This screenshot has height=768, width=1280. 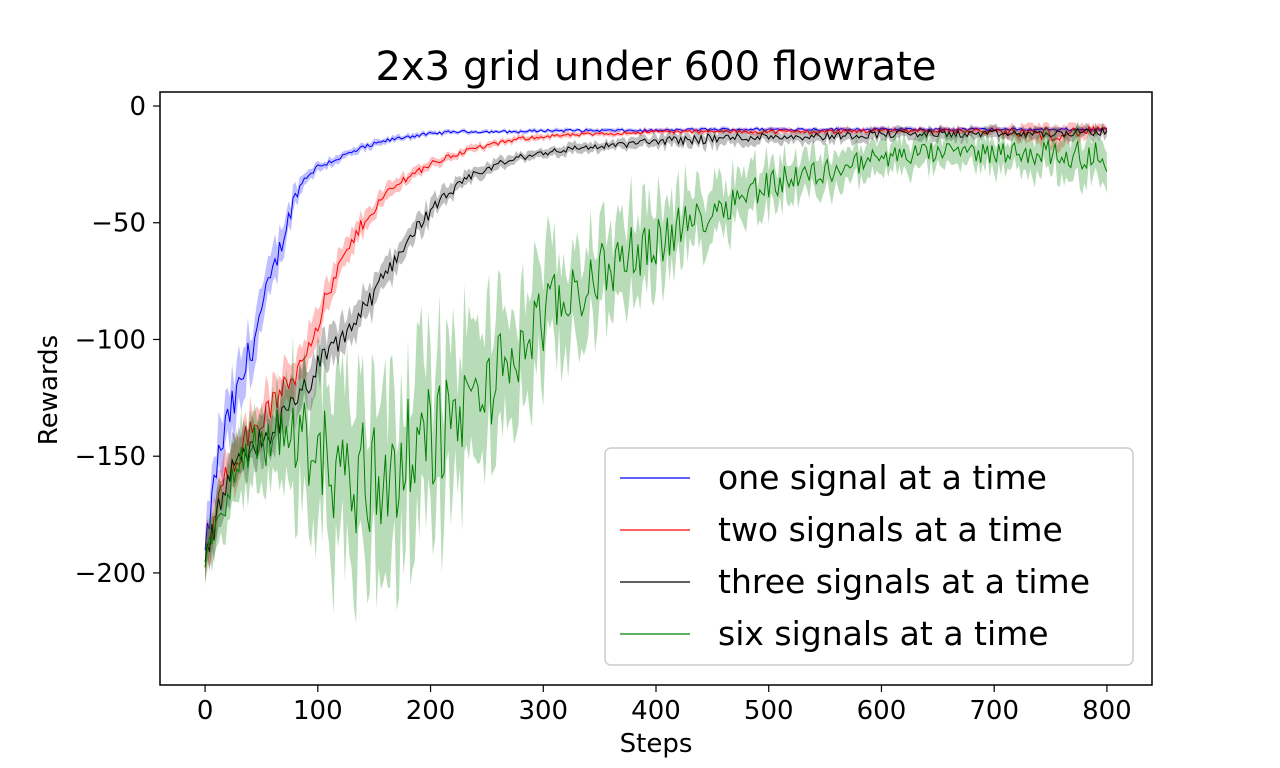 I want to click on x-tick-label: 200, so click(x=431, y=711).